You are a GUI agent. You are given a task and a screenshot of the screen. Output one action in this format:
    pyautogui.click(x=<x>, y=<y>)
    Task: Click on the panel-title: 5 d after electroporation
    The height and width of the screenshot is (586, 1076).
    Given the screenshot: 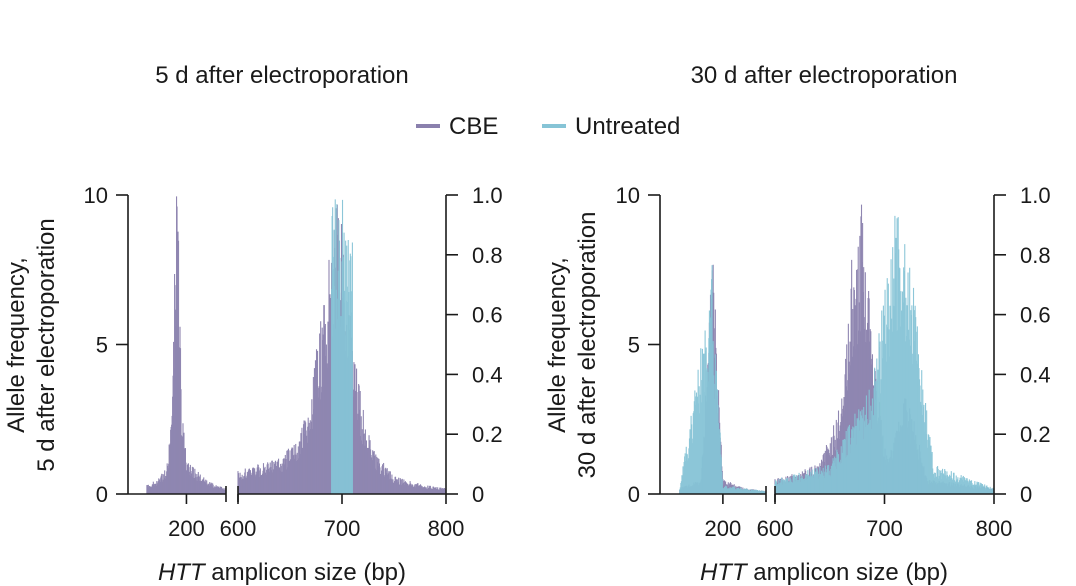 What is the action you would take?
    pyautogui.click(x=282, y=75)
    